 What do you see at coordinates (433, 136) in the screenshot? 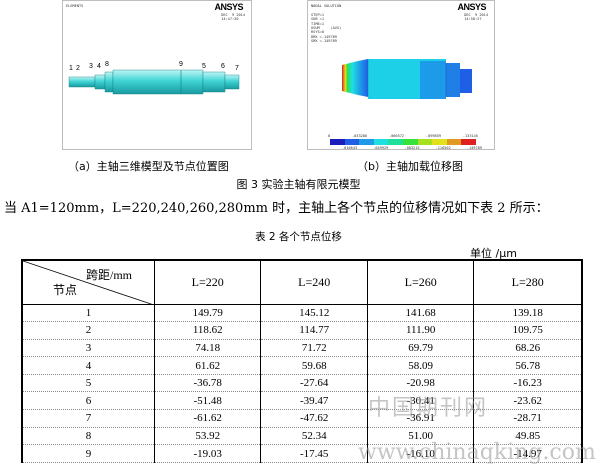
I see `legend-label: .099859` at bounding box center [433, 136].